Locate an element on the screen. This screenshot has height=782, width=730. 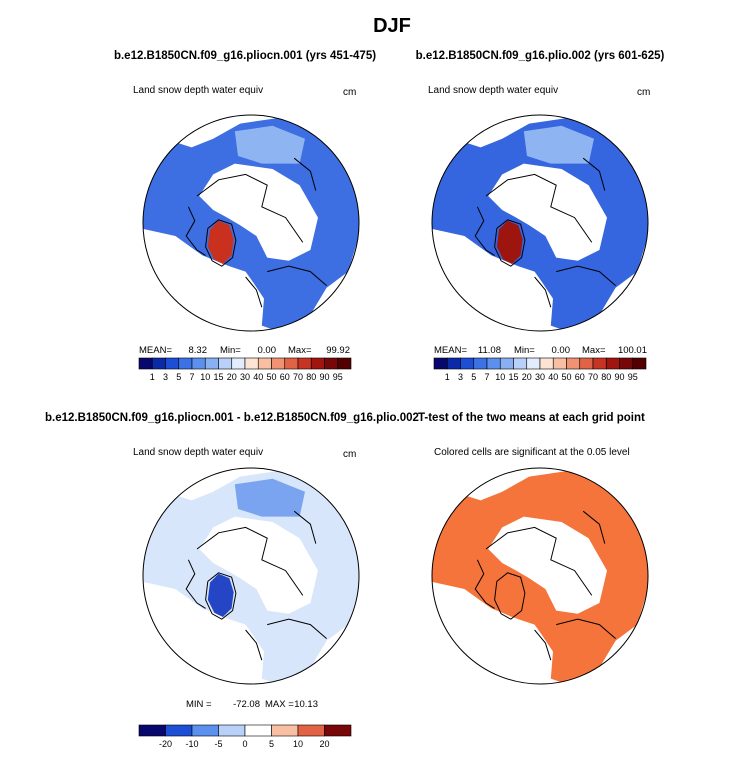
panel-4-map is located at coordinates (540, 576).